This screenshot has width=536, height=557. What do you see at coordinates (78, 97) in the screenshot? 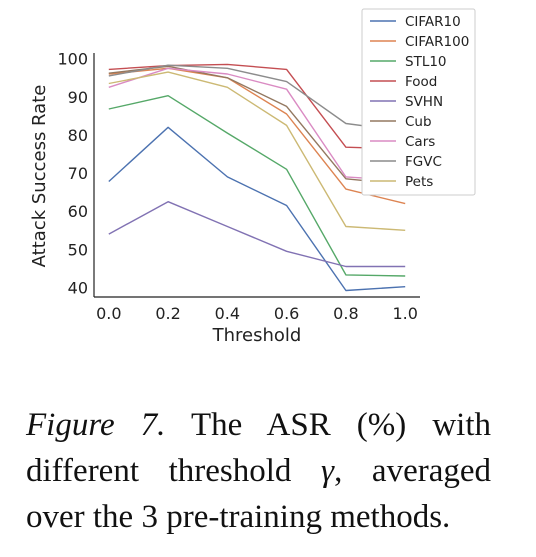
I see `y-tick-label: 90` at bounding box center [78, 97].